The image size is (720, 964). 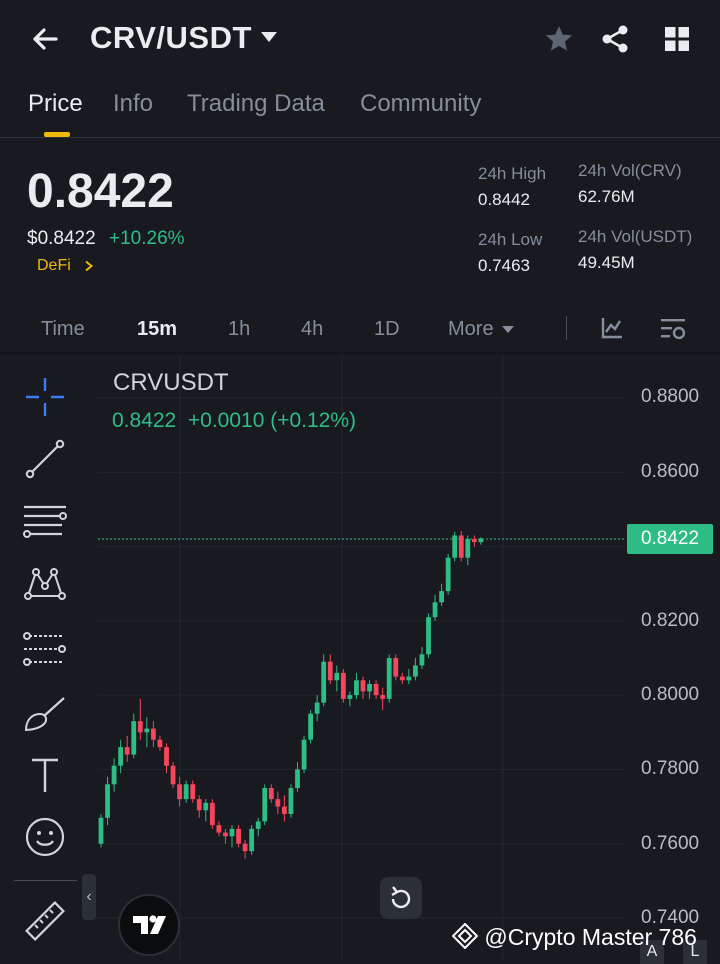 What do you see at coordinates (401, 898) in the screenshot?
I see `reset-chart-button` at bounding box center [401, 898].